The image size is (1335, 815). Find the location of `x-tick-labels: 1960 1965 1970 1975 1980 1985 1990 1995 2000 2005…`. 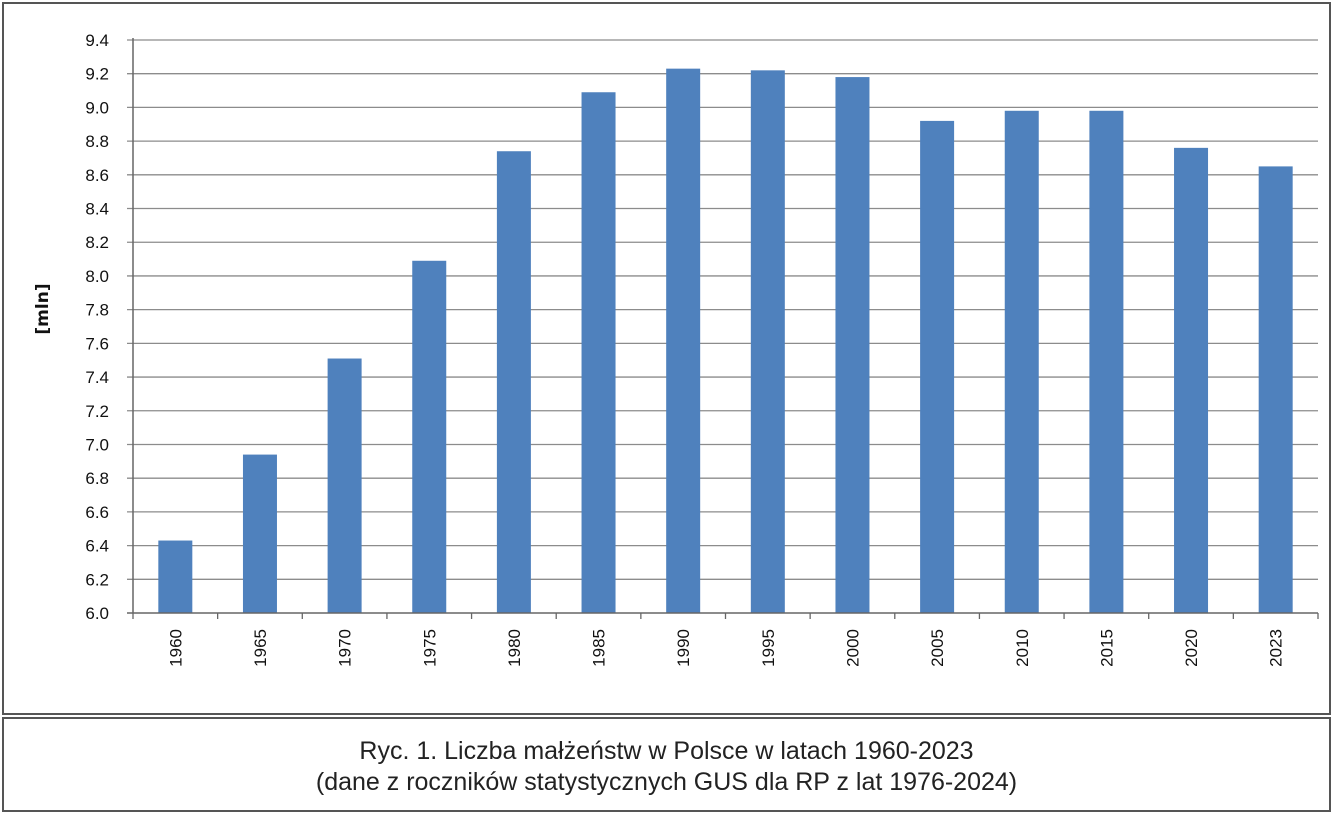

x-tick-labels: 1960 1965 1970 1975 1980 1985 1990 1995 2000 2005… is located at coordinates (725, 648).